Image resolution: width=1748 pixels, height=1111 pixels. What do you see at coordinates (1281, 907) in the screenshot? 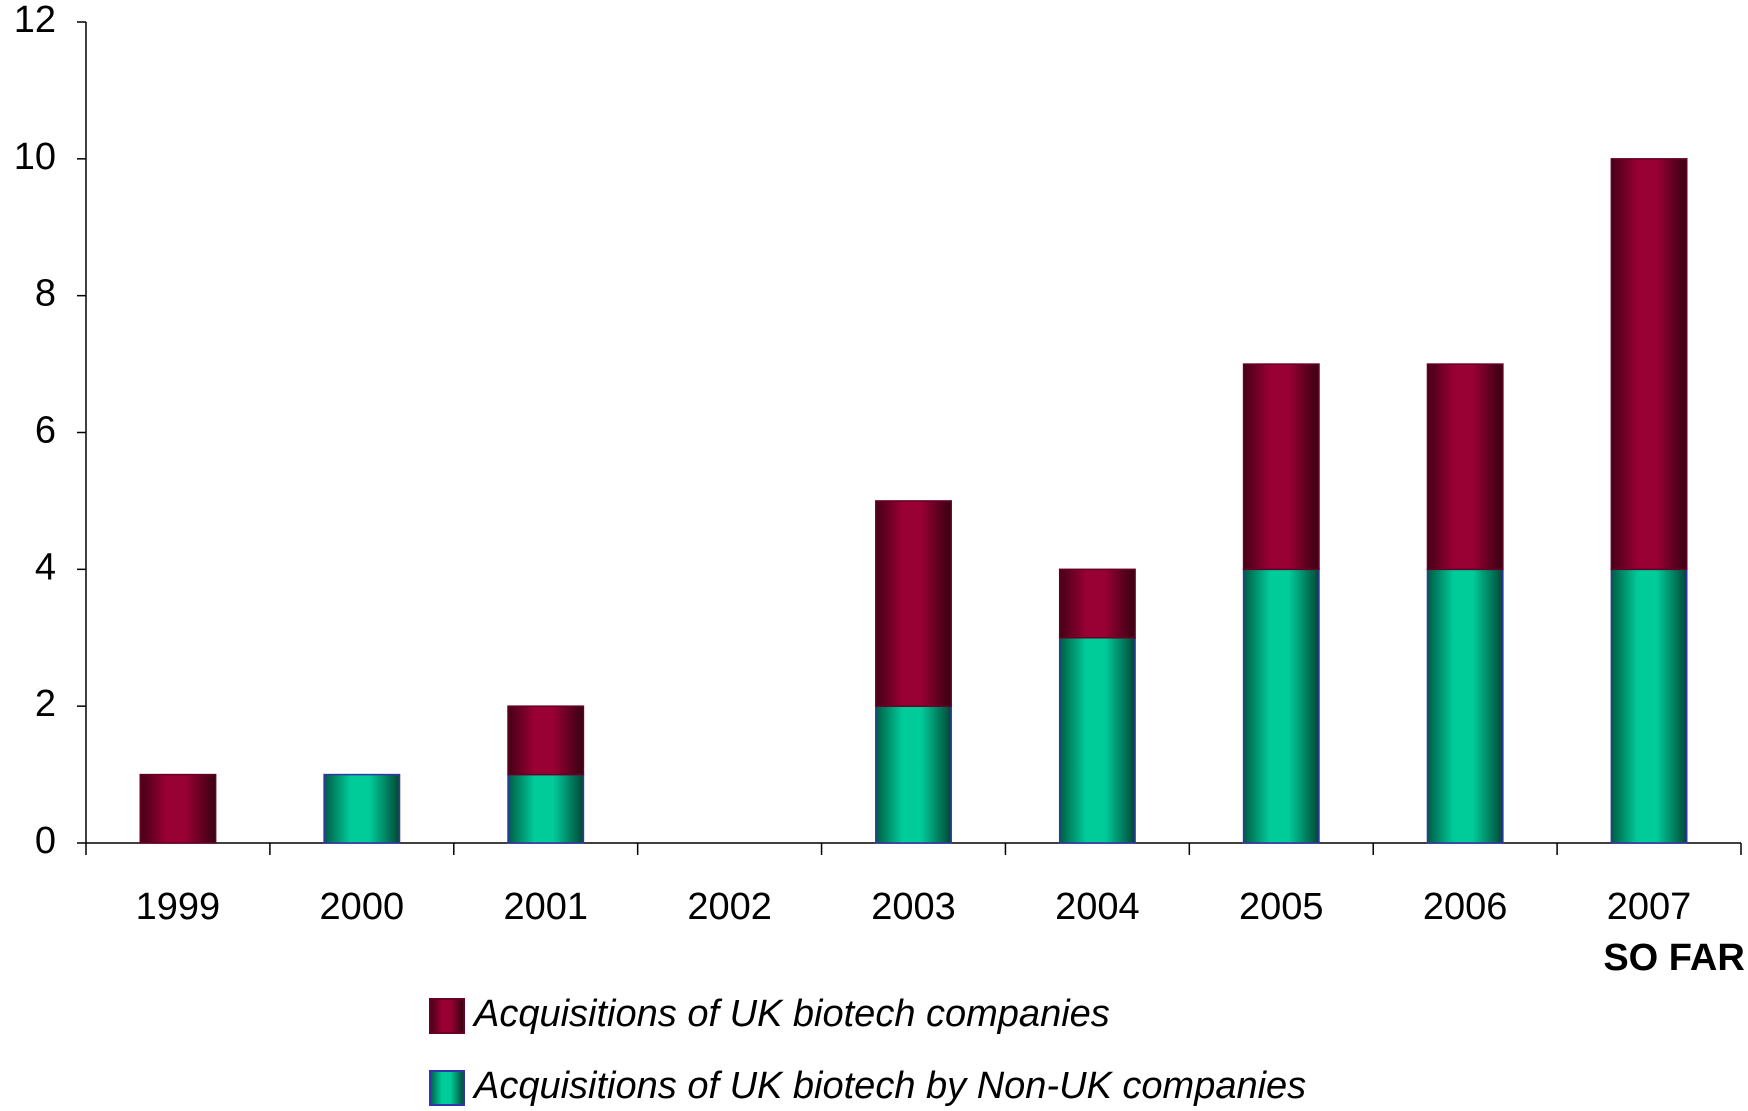
I see `x-tick-label: 2005` at bounding box center [1281, 907].